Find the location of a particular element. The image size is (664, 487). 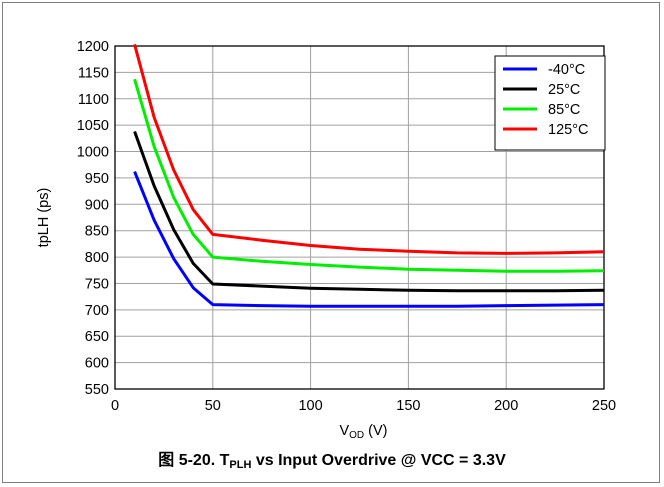

y-tick-label: 600 is located at coordinates (97, 364).